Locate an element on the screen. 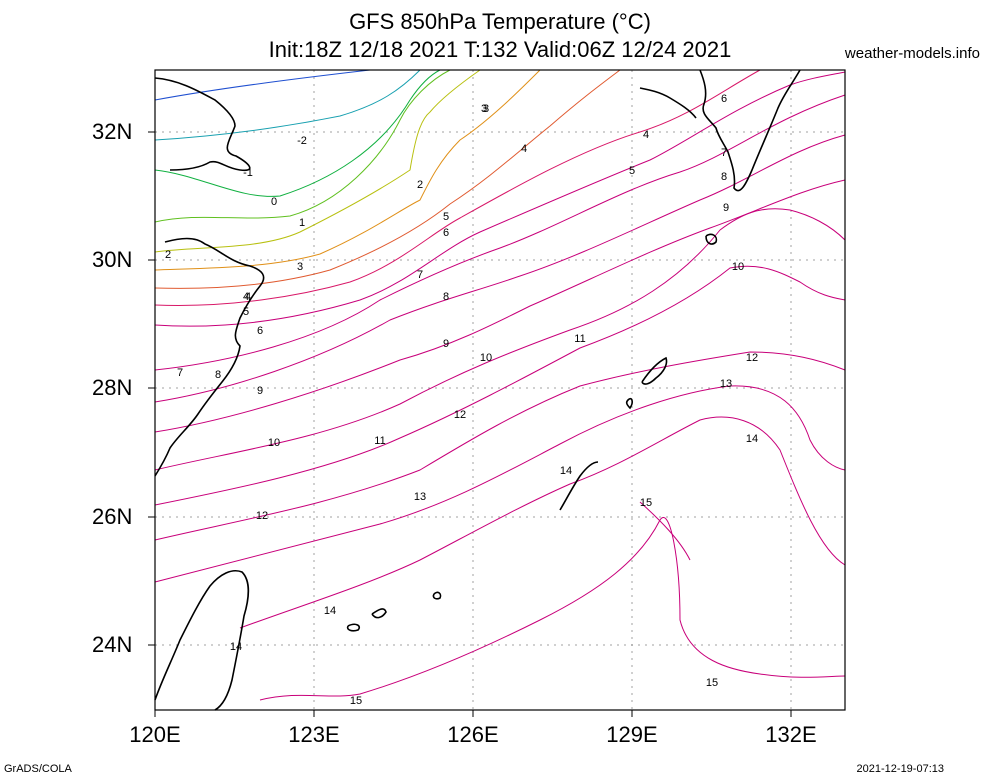  isotherm-minus1 is located at coordinates (287, 105).